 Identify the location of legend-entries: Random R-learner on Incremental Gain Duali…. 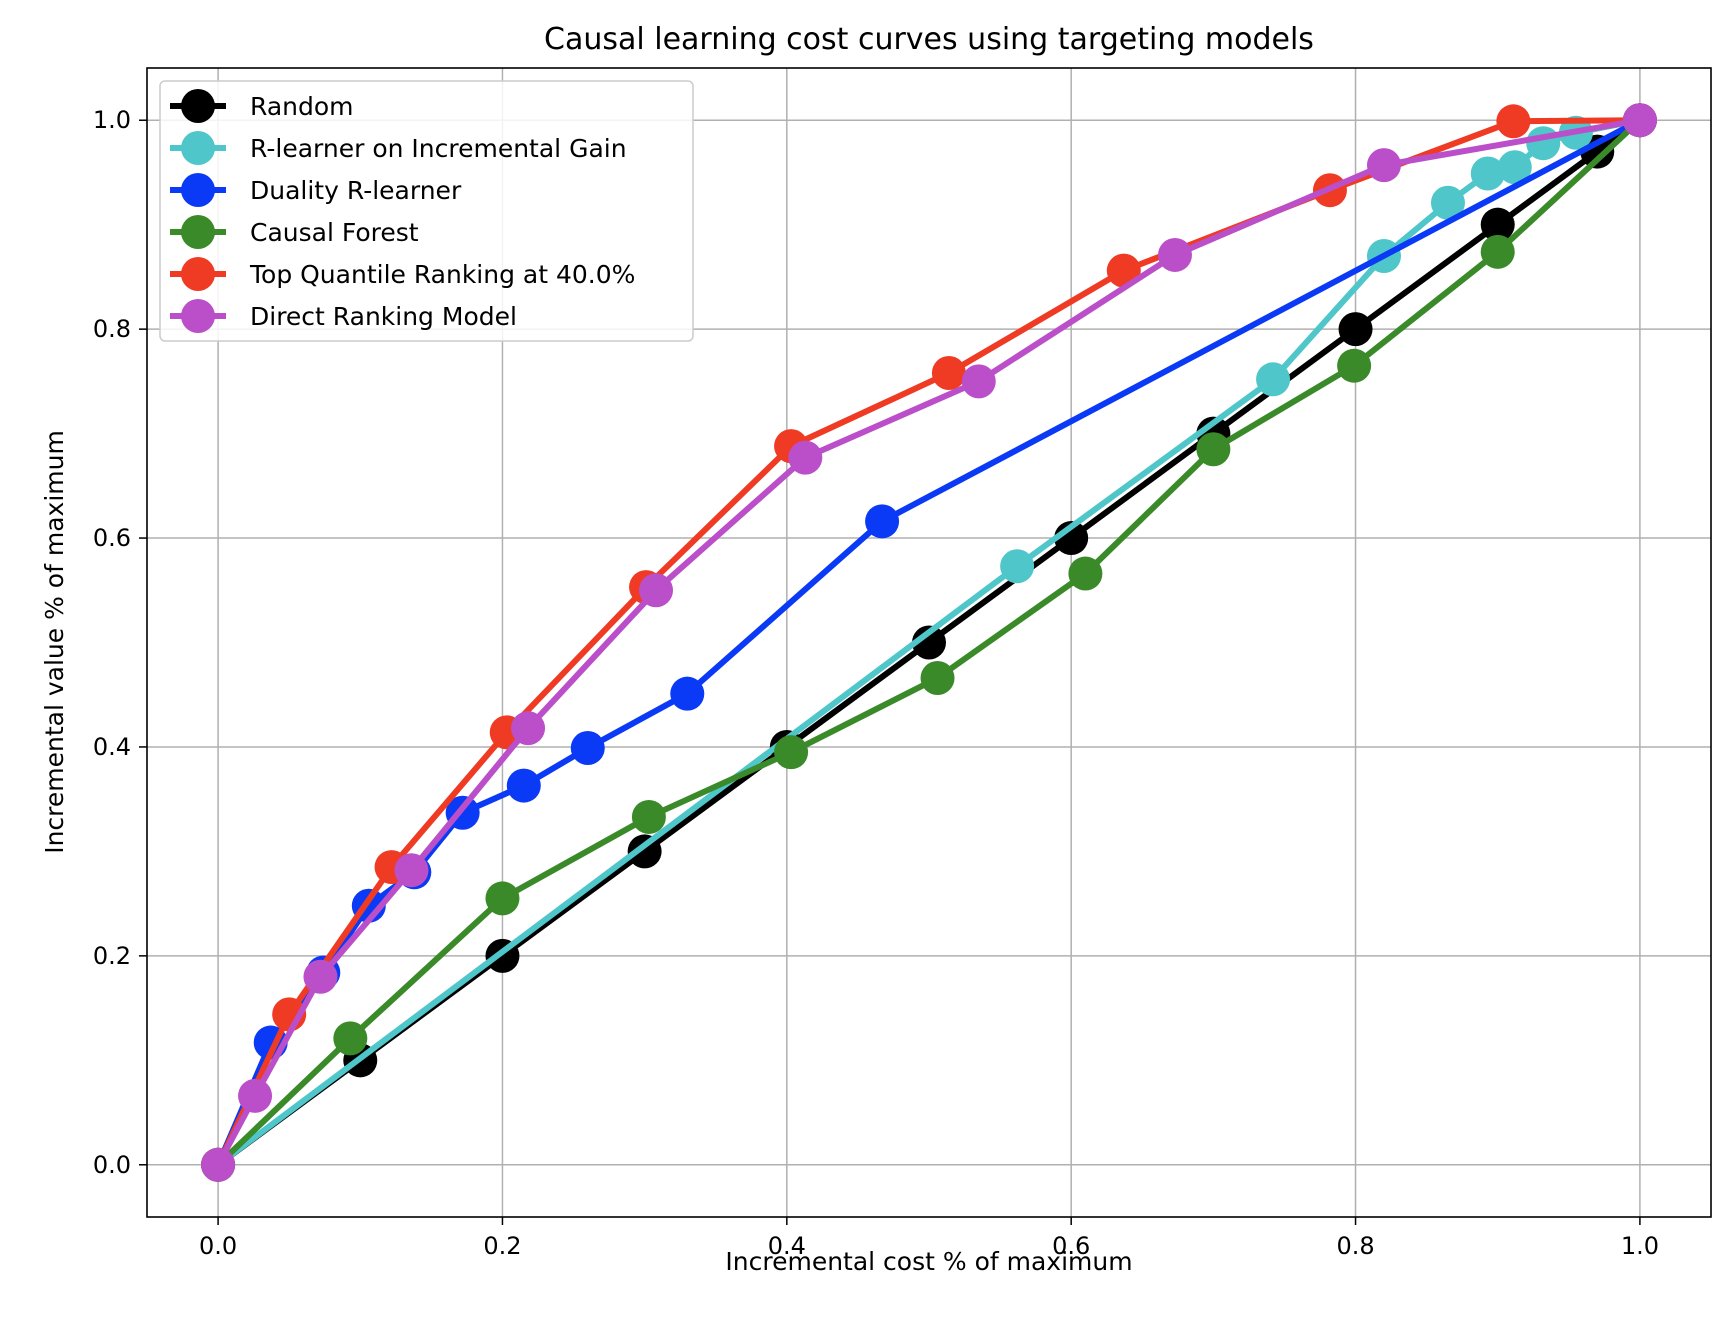
(402, 211).